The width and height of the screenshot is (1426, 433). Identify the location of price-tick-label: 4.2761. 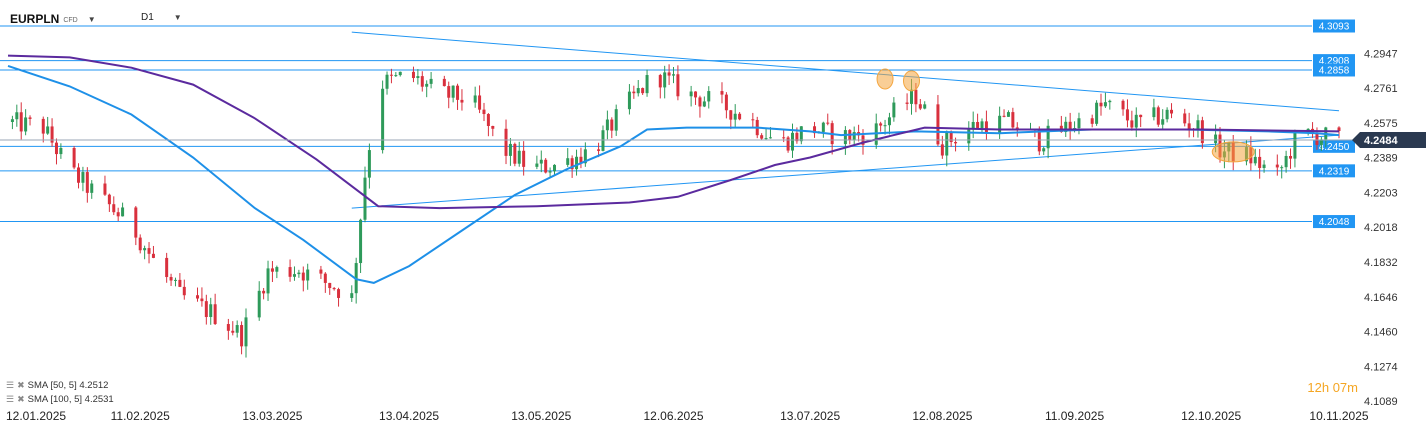
(1381, 89).